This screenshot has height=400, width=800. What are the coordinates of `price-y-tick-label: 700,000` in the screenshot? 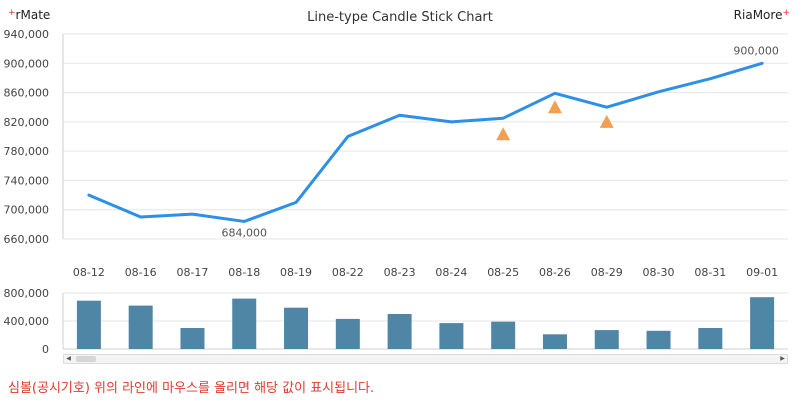 It's located at (27, 210).